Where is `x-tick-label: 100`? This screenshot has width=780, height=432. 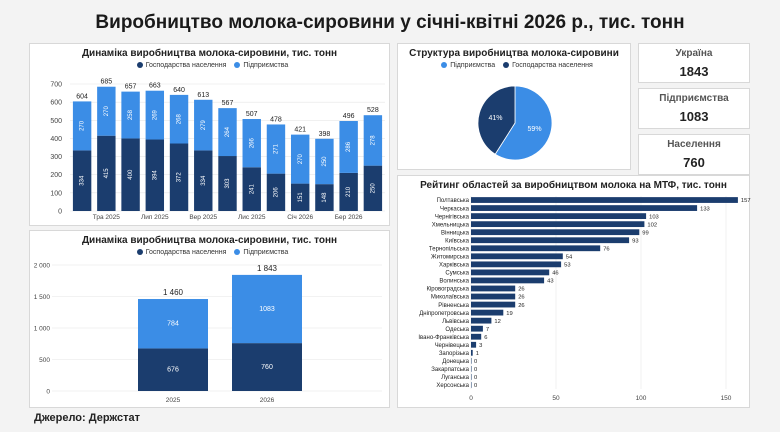
x-tick-label: 100 is located at coordinates (641, 398).